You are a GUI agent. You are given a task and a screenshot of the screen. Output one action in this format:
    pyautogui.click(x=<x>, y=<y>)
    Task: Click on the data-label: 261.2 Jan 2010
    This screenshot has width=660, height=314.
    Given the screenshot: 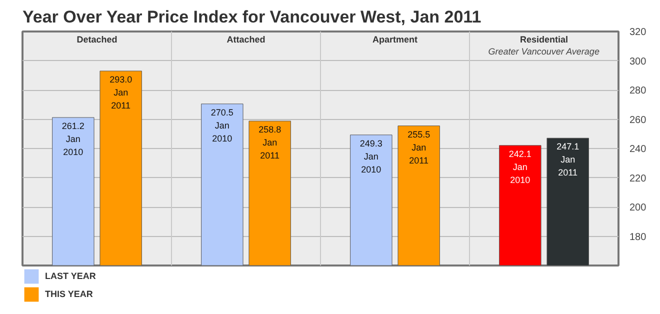 What is the action you would take?
    pyautogui.click(x=73, y=139)
    